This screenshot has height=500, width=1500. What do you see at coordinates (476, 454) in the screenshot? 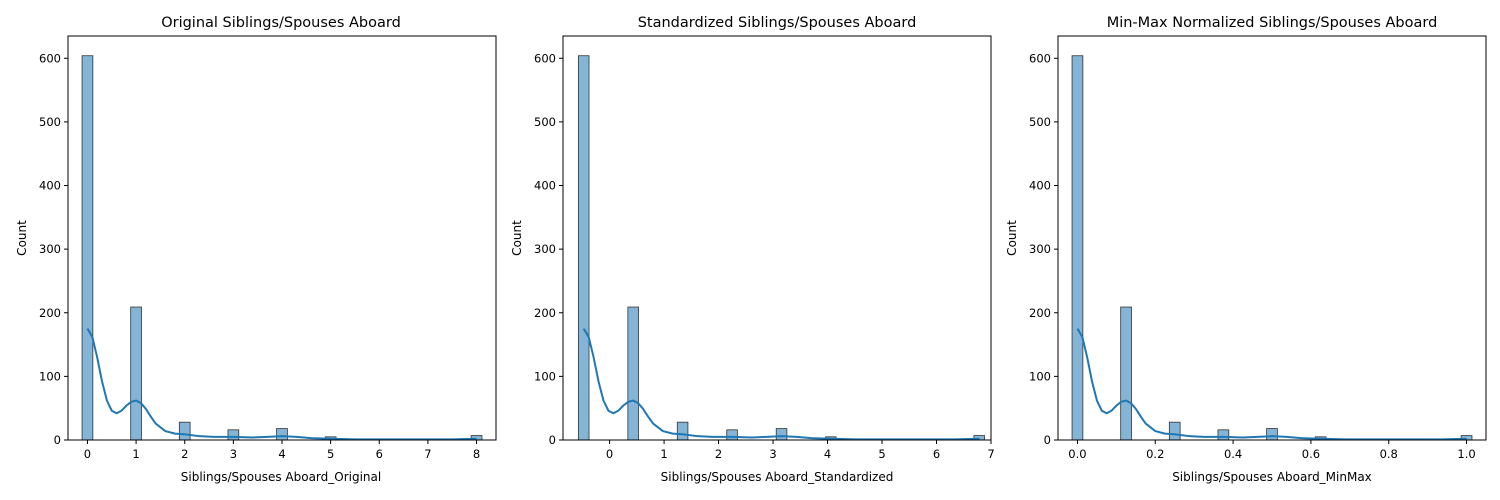
I see `x-tick-label: 8` at bounding box center [476, 454].